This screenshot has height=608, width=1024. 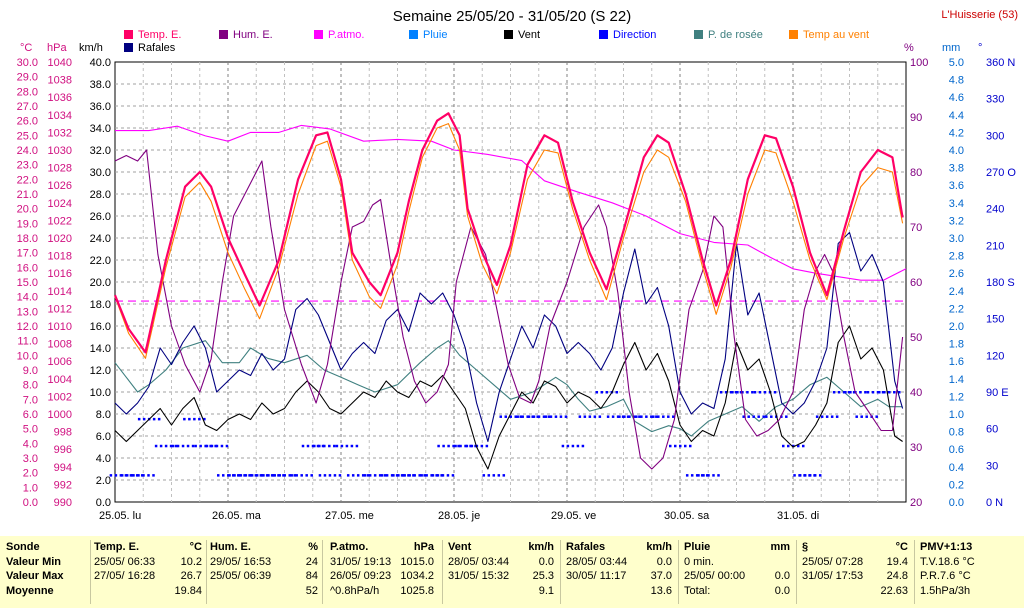 What do you see at coordinates (60, 221) in the screenshot?
I see `press-tick-label: 1022` at bounding box center [60, 221].